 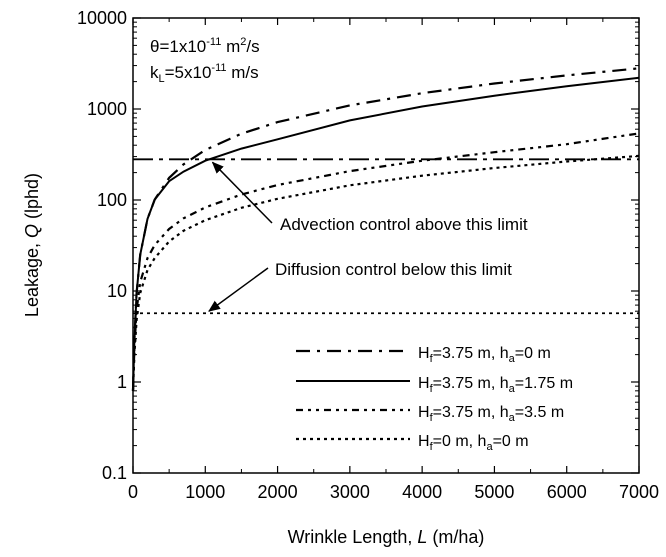 I want to click on advection-annotation: Advection control above this limit, so click(x=404, y=224).